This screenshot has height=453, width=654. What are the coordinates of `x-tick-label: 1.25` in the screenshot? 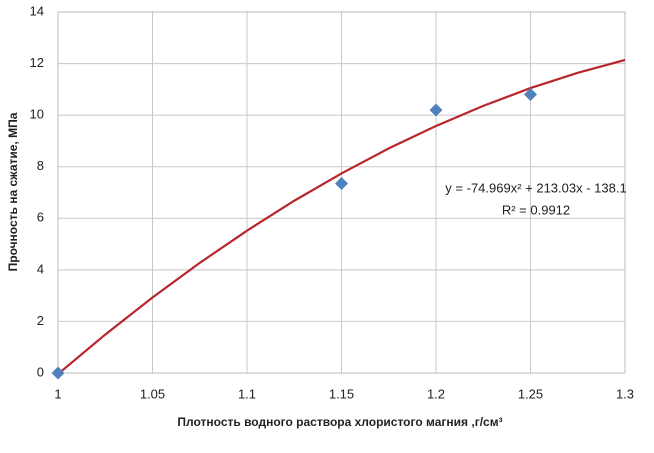 It's located at (530, 393).